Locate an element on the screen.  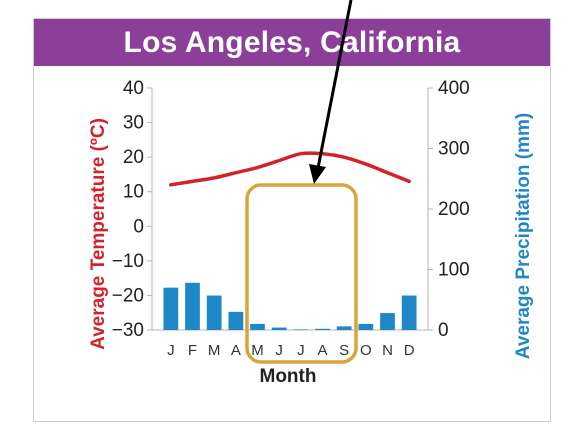
left-tick-labels: 40 30 20 10 0 −10 −20 −30 is located at coordinates (132, 209).